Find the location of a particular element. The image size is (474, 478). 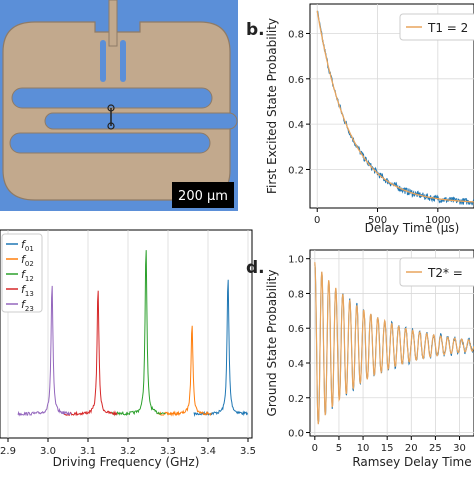

legend-entry: f01 is located at coordinates (27, 245).